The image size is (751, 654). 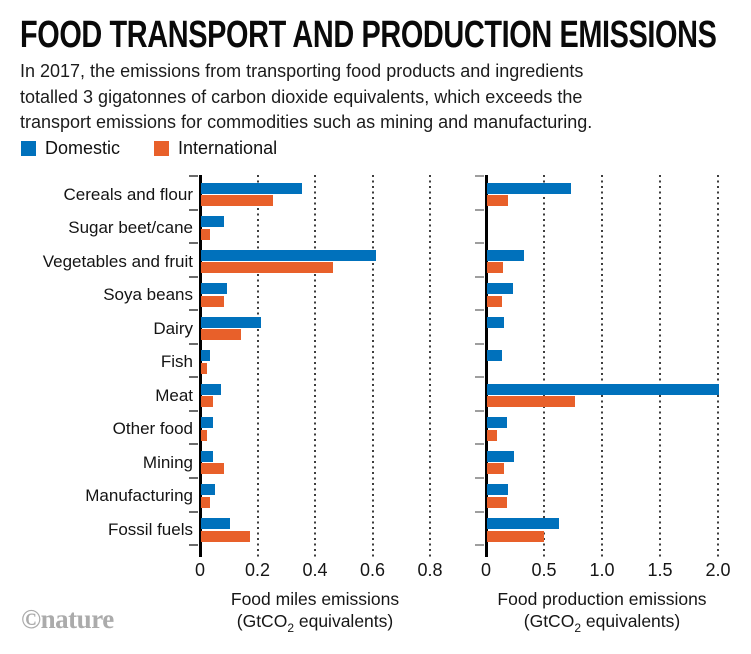 What do you see at coordinates (602, 599) in the screenshot?
I see `x-axis-title: Food production emissions` at bounding box center [602, 599].